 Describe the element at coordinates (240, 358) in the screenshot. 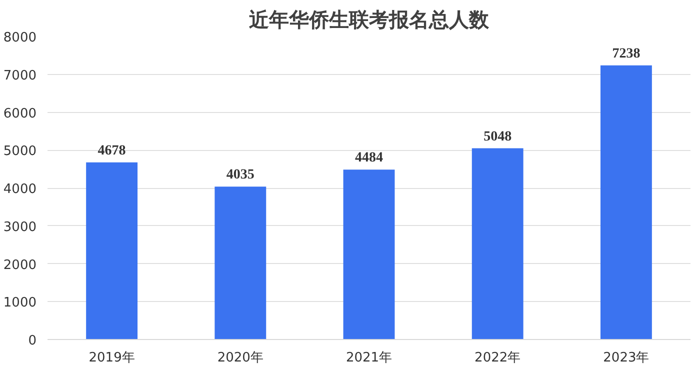

I see `x-tick-label: 2020年` at that location.